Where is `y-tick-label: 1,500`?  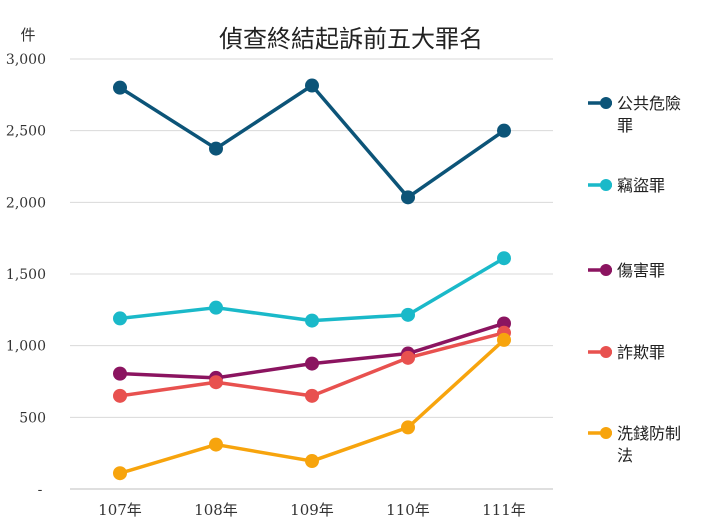
y-tick-label: 1,500 is located at coordinates (26, 275).